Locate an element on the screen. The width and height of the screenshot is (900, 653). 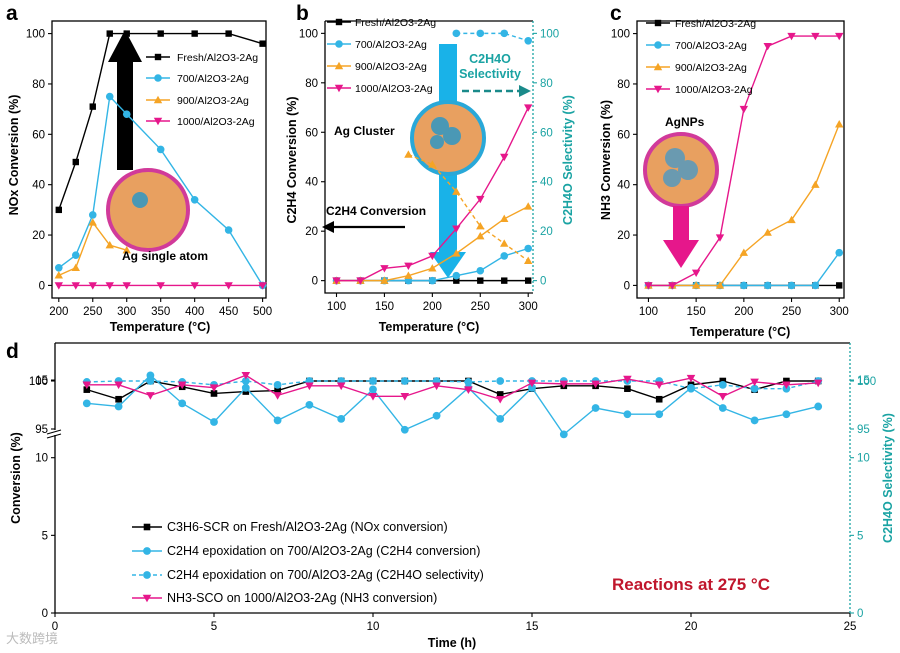
axis-break is located at coordinates (54, 434).